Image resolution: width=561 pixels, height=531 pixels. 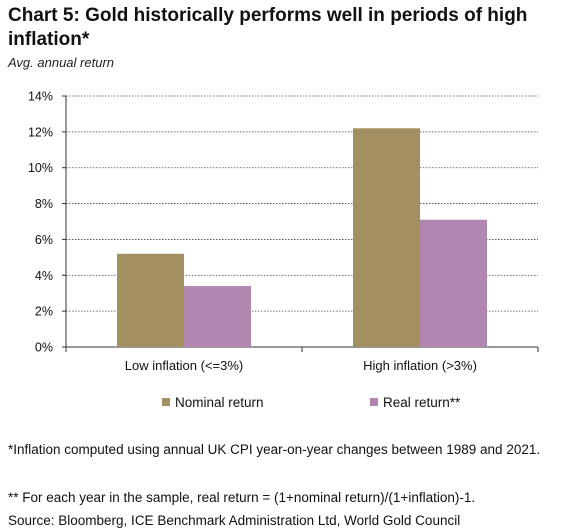 I want to click on legend-label-nominal: Nominal return, so click(x=219, y=402).